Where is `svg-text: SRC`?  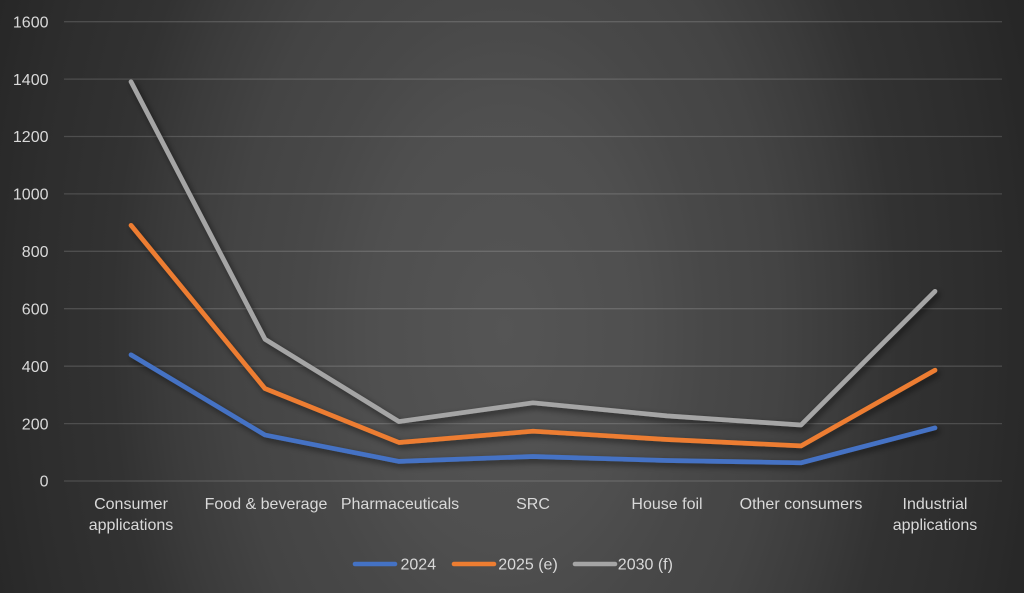
svg-text: SRC is located at coordinates (533, 504).